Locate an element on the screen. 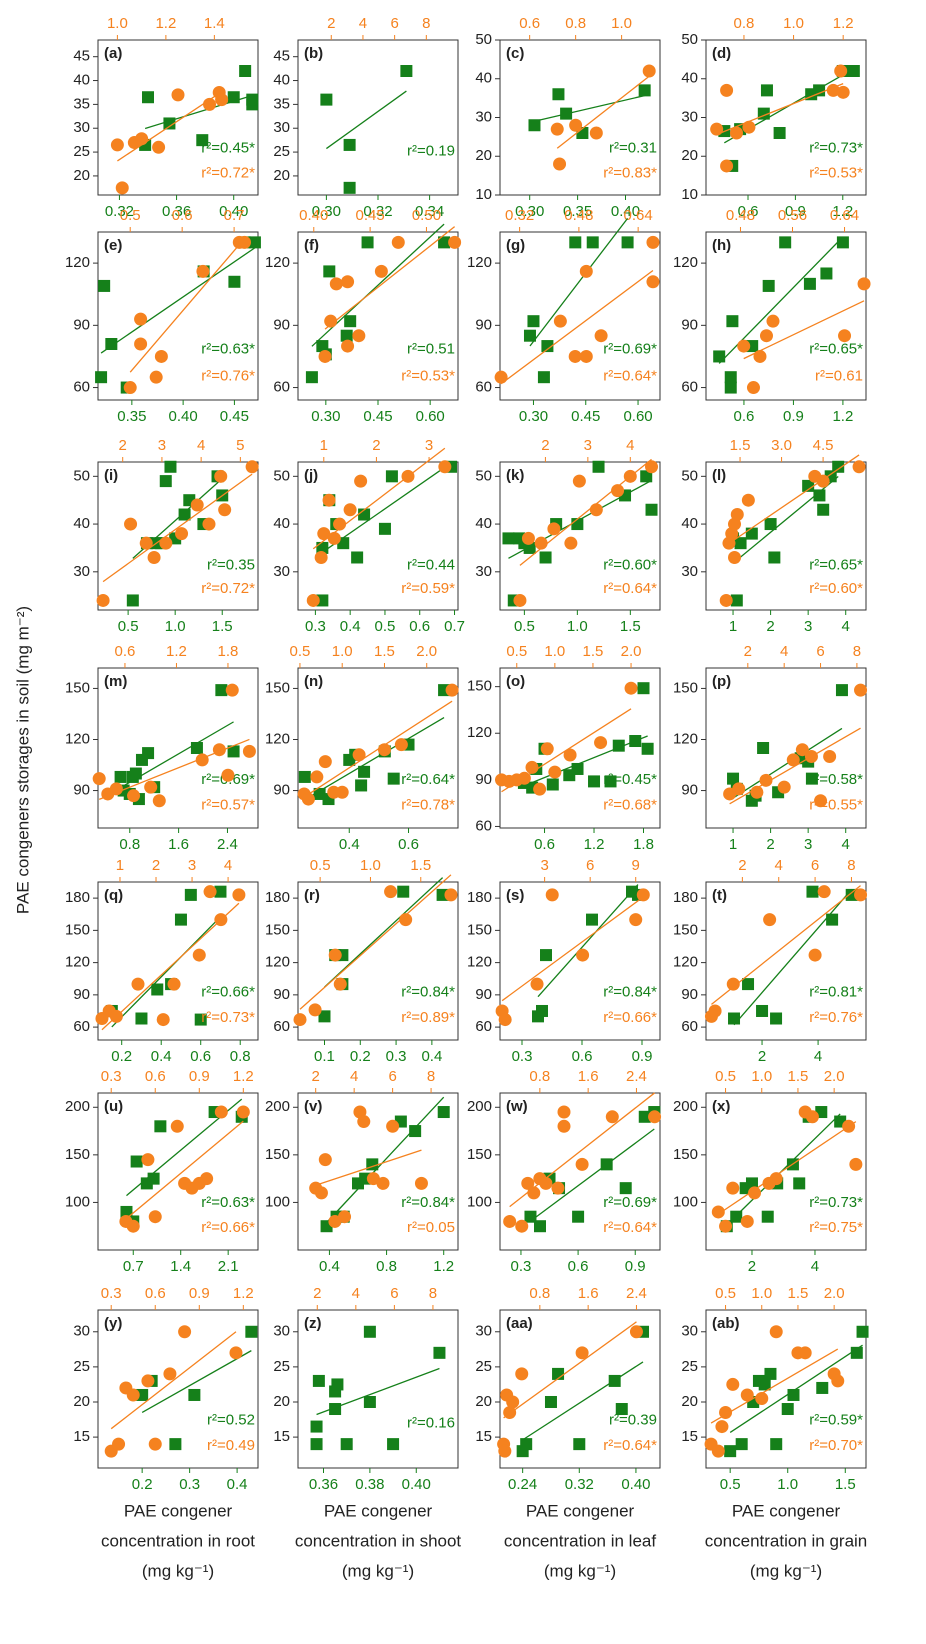  x2-tick-label: 2 is located at coordinates (317, 1293).